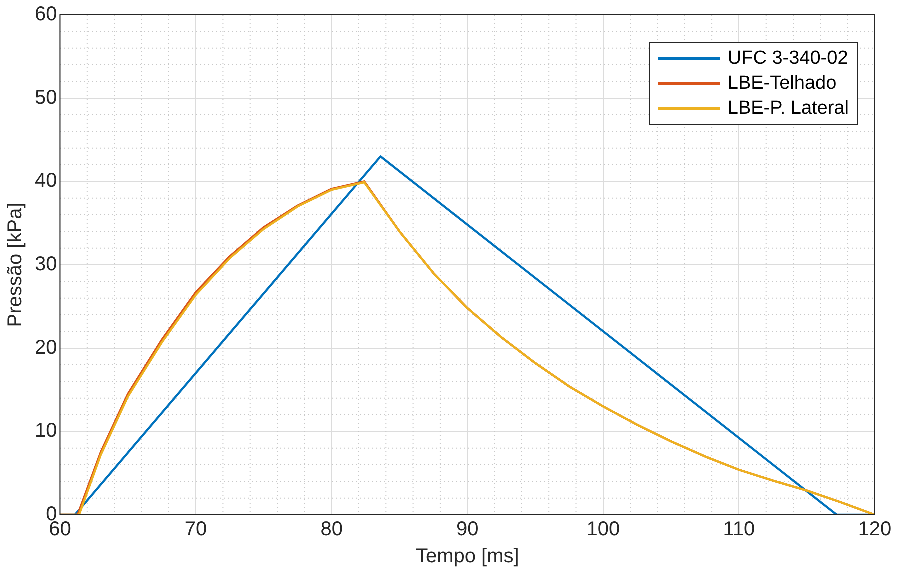  What do you see at coordinates (782, 83) in the screenshot?
I see `legend-label: LBE-Telhado` at bounding box center [782, 83].